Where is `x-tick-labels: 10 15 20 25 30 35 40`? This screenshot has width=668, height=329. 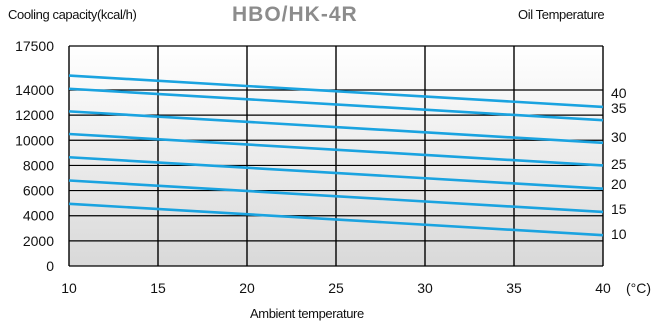
x-tick-labels: 10 15 20 25 30 35 40 is located at coordinates (336, 288).